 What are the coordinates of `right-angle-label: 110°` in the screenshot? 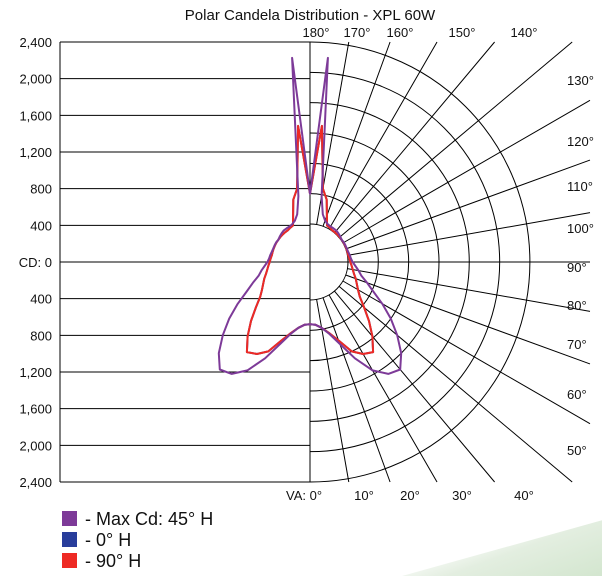 It's located at (580, 186).